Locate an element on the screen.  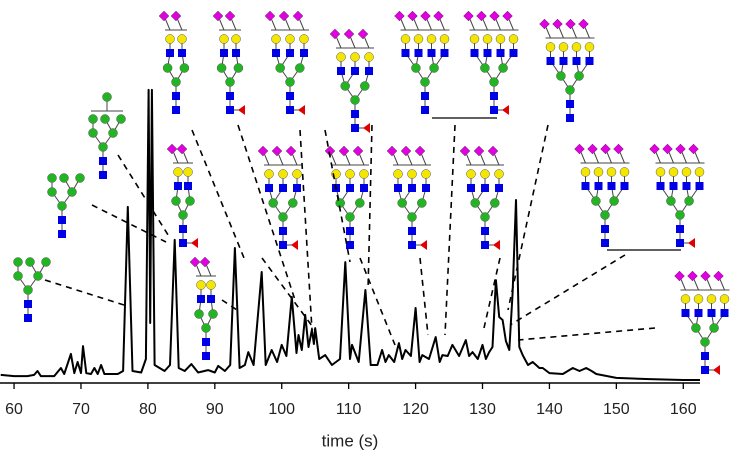
x-tick-label: 60 is located at coordinates (14, 409).